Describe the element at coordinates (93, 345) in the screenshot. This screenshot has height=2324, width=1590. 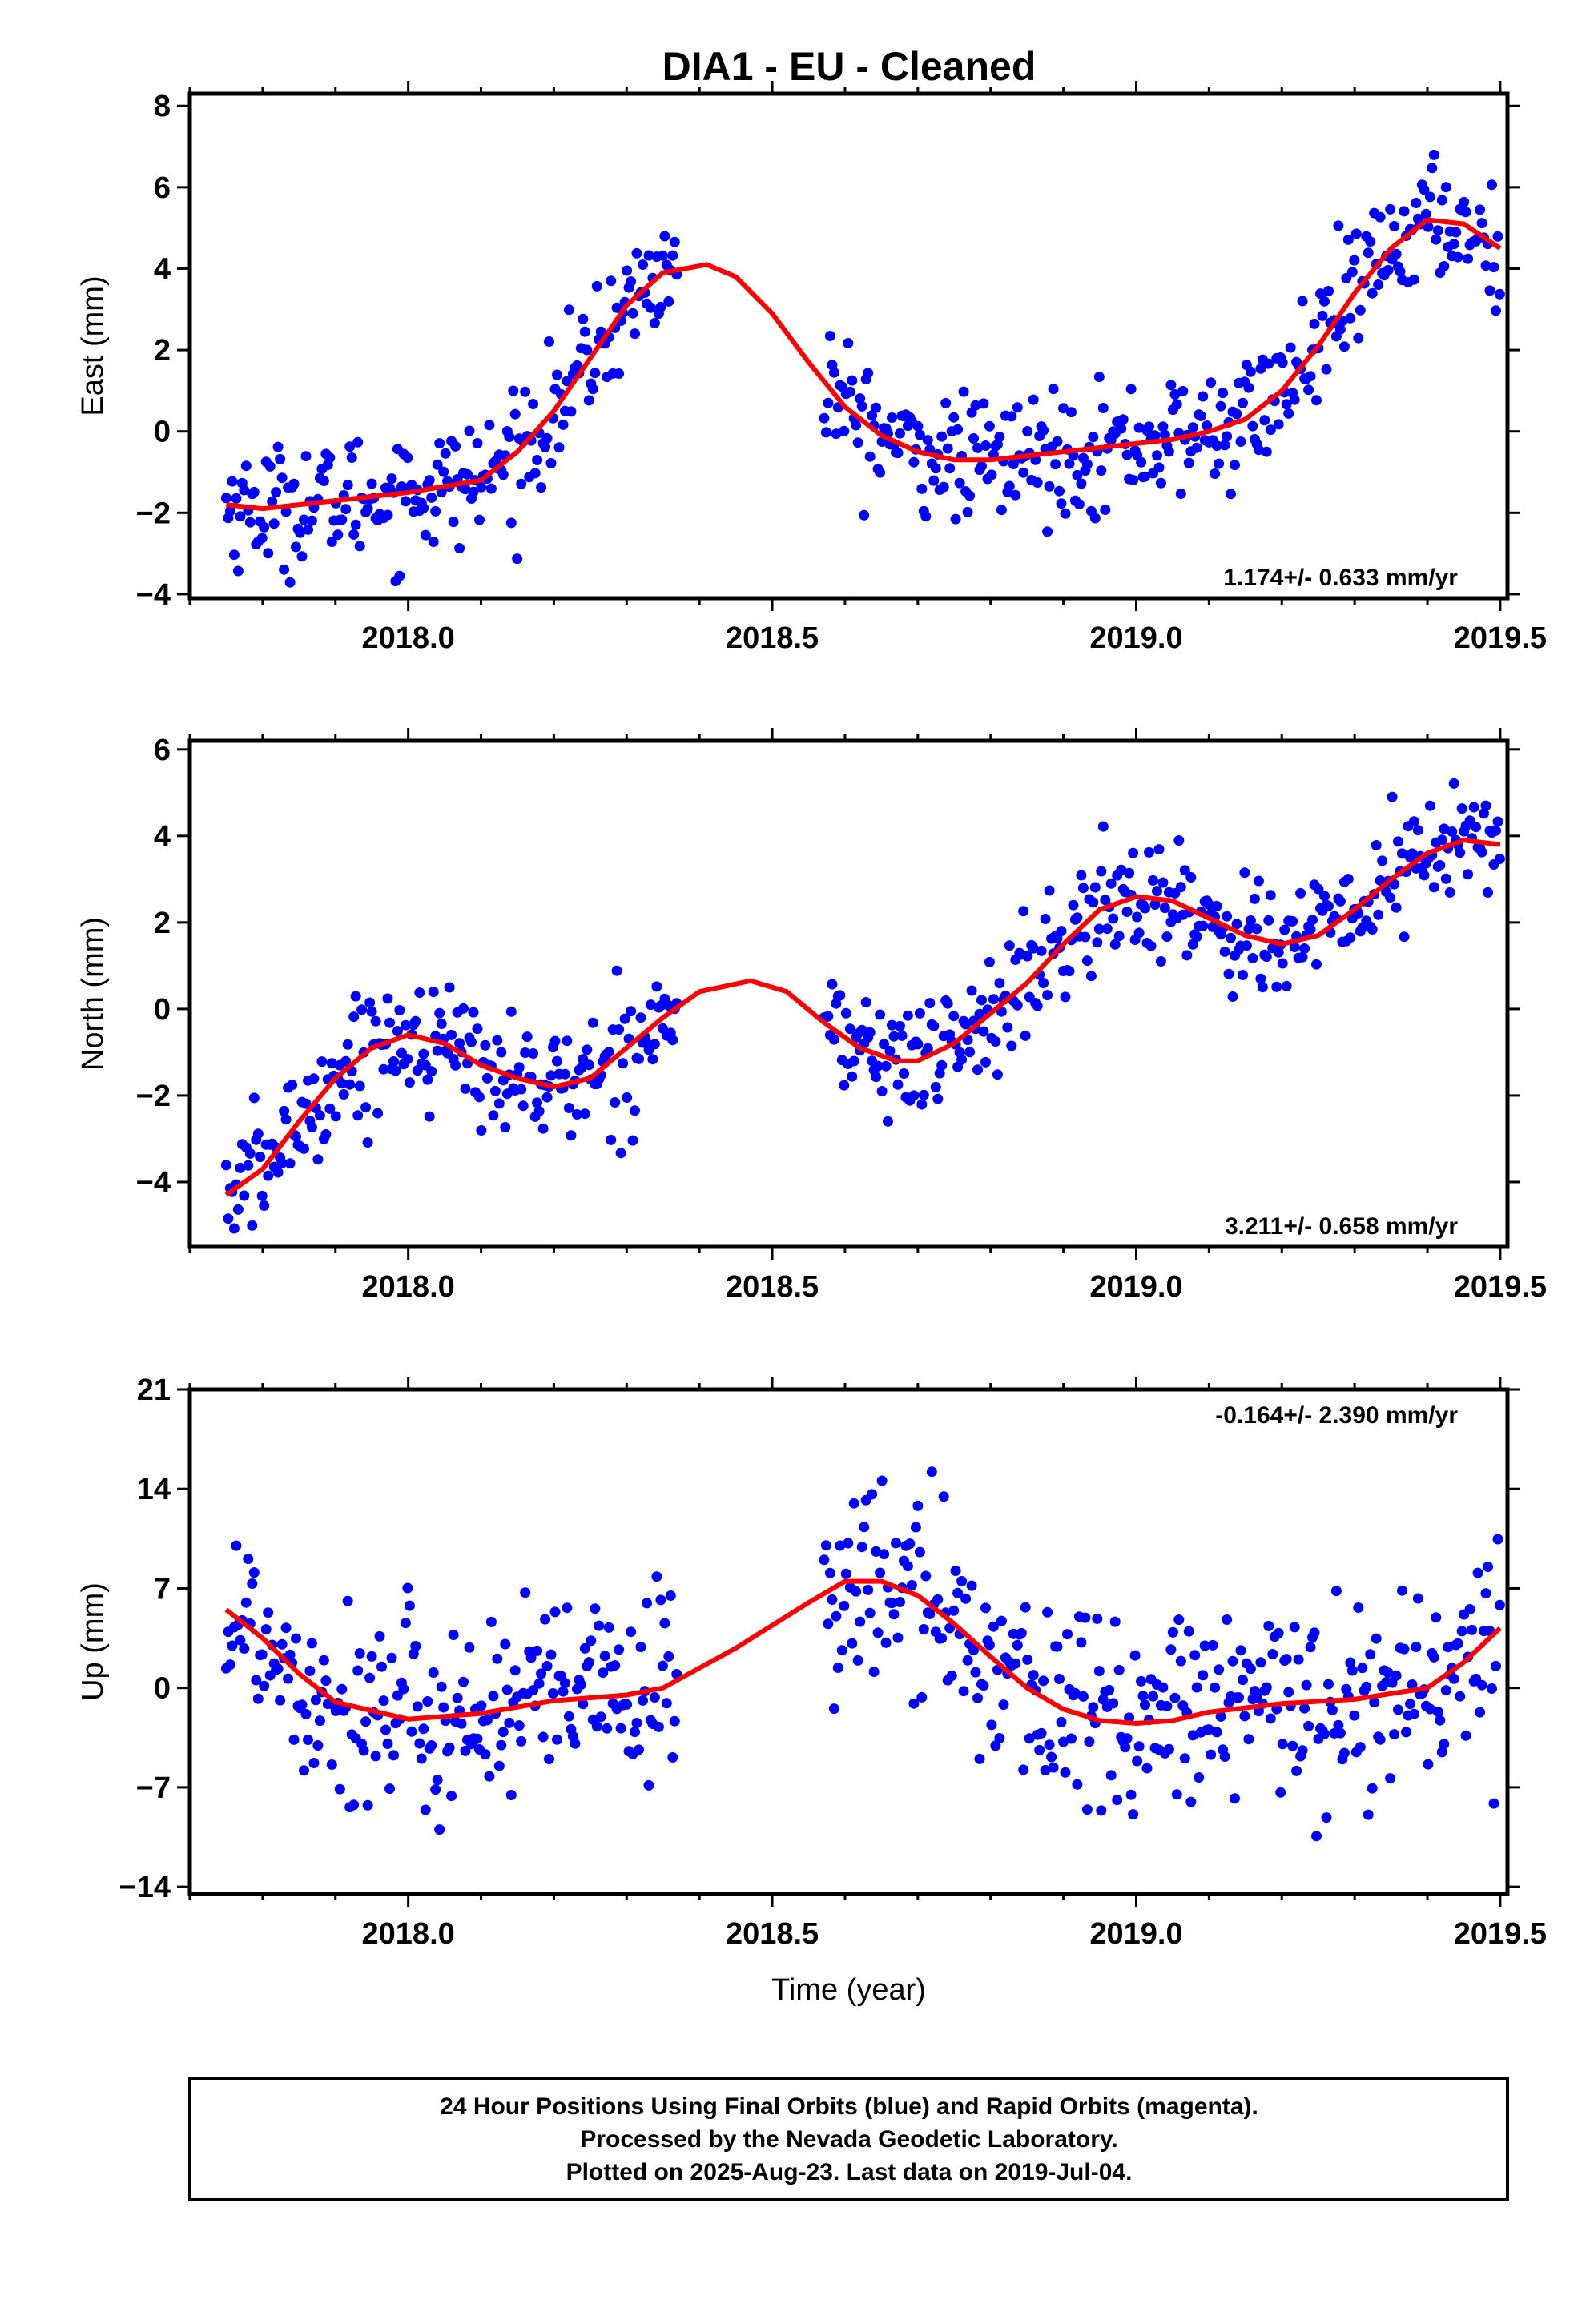
I see `east-y-axis-label: East (mm)` at that location.